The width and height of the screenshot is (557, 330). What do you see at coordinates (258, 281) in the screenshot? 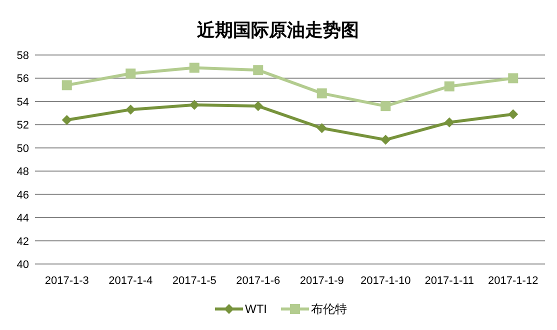
I see `x-tick-label: 2017-1-6` at bounding box center [258, 281].